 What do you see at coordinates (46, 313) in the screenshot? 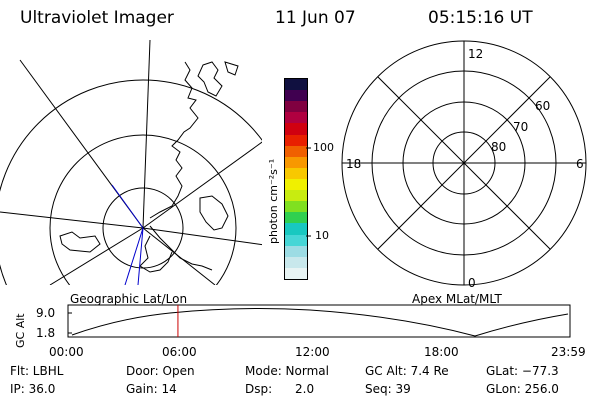
I see `ytick-top: 9.0` at bounding box center [46, 313].